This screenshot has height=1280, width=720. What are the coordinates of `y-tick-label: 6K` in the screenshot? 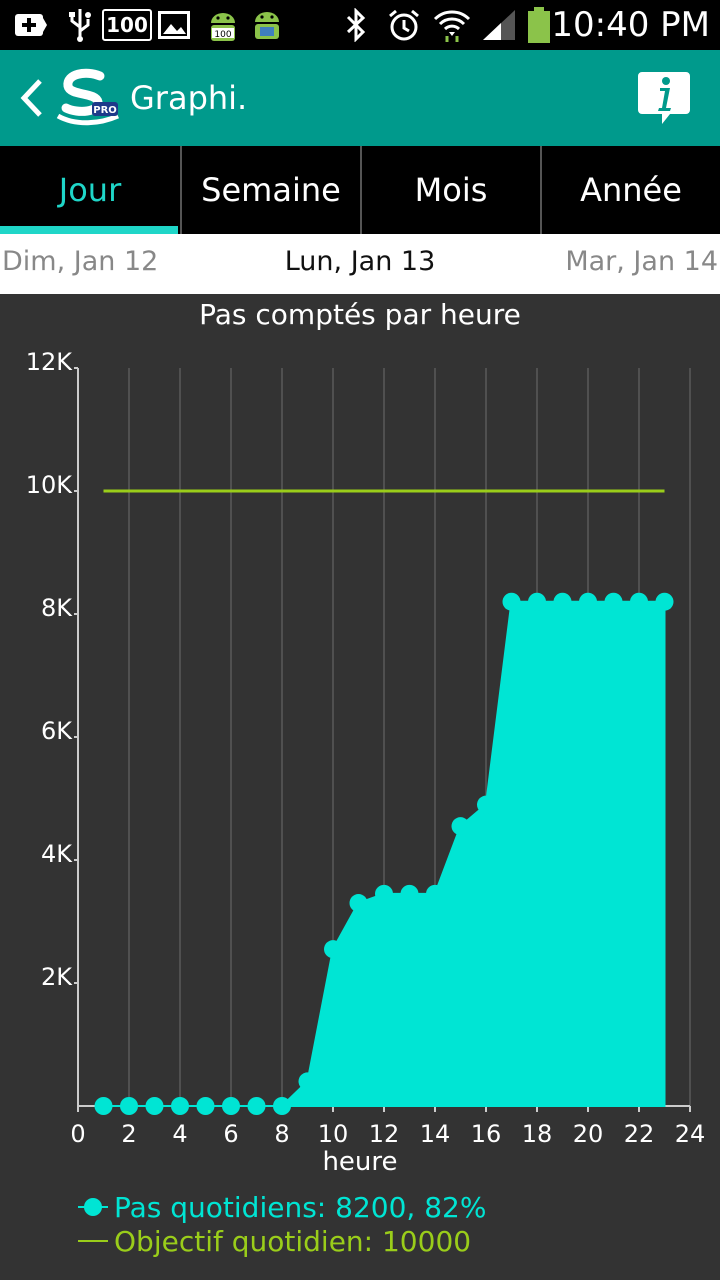 It's located at (57, 731).